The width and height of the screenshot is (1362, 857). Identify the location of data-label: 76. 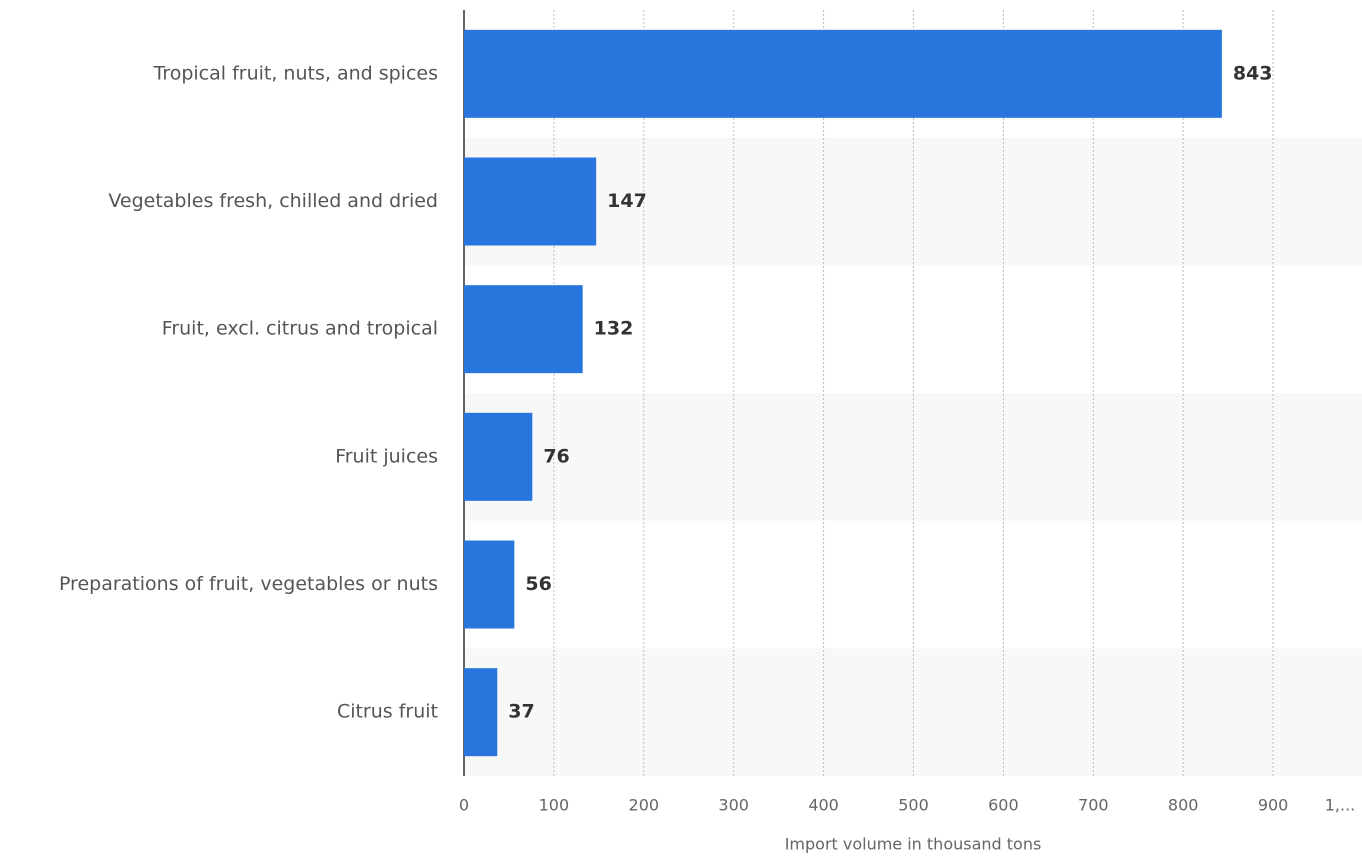
(556, 456).